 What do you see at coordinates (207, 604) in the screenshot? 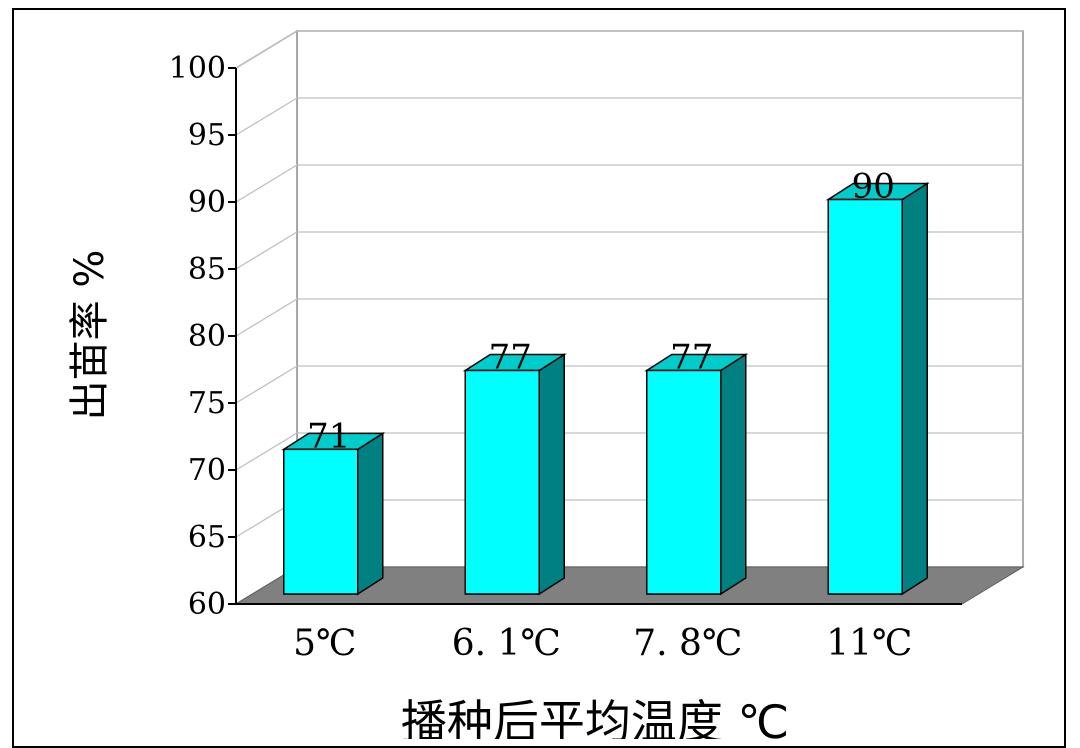
I see `y-tick-label: 60` at bounding box center [207, 604].